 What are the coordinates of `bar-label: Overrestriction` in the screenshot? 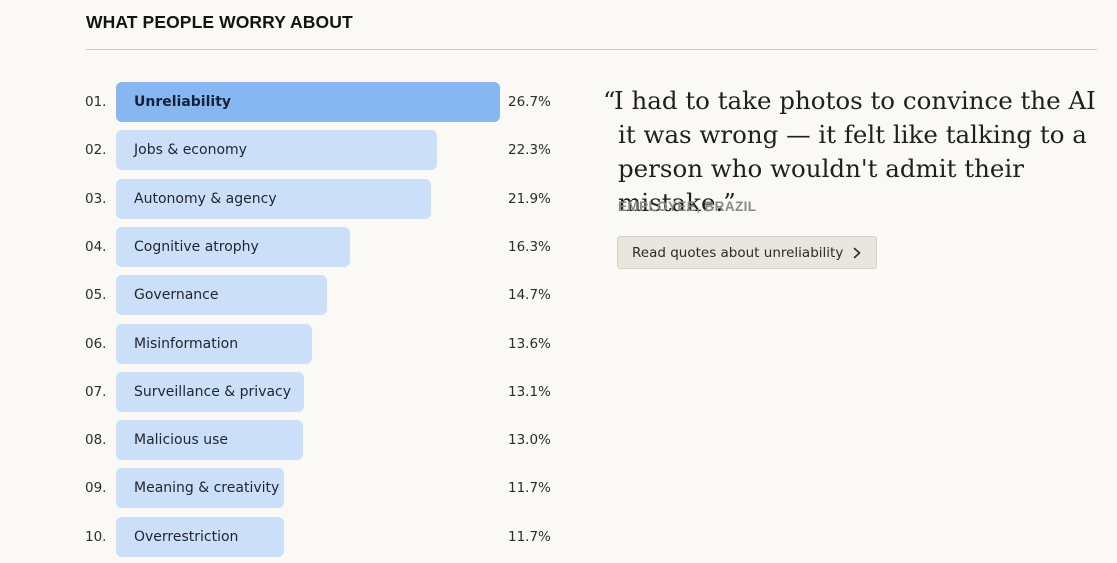 It's located at (186, 536).